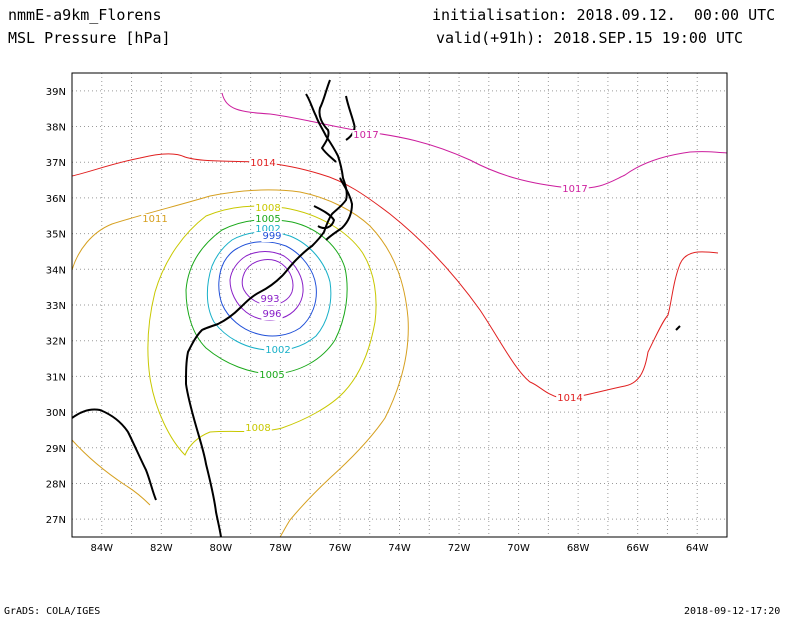 The height and width of the screenshot is (618, 800). I want to click on lon-tick-label: 70W, so click(518, 548).